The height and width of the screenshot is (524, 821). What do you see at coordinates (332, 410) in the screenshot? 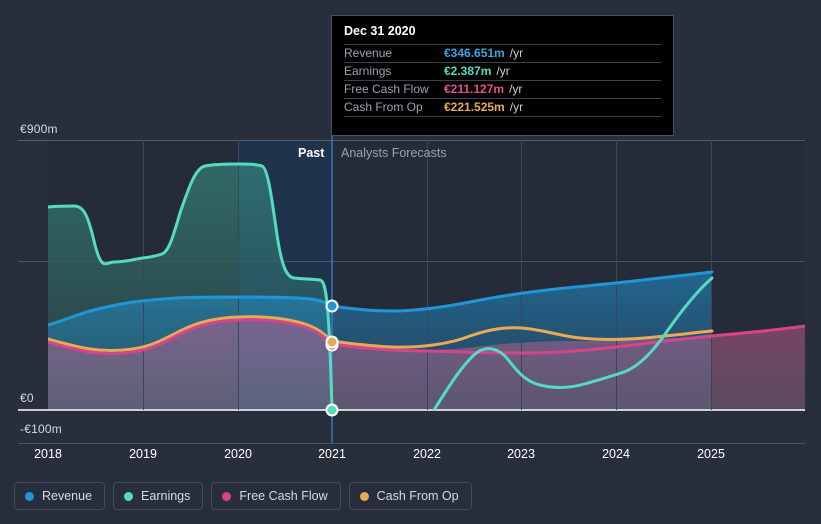
I see `marker-earnings` at bounding box center [332, 410].